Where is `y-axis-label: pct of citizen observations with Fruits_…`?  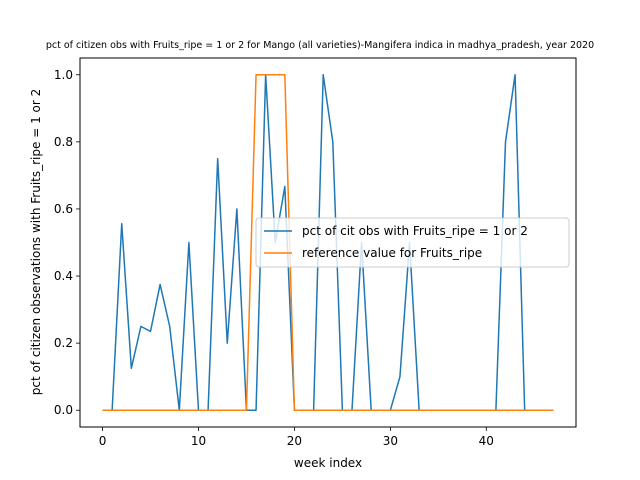 y-axis-label: pct of citizen observations with Fruits_… is located at coordinates (36, 242).